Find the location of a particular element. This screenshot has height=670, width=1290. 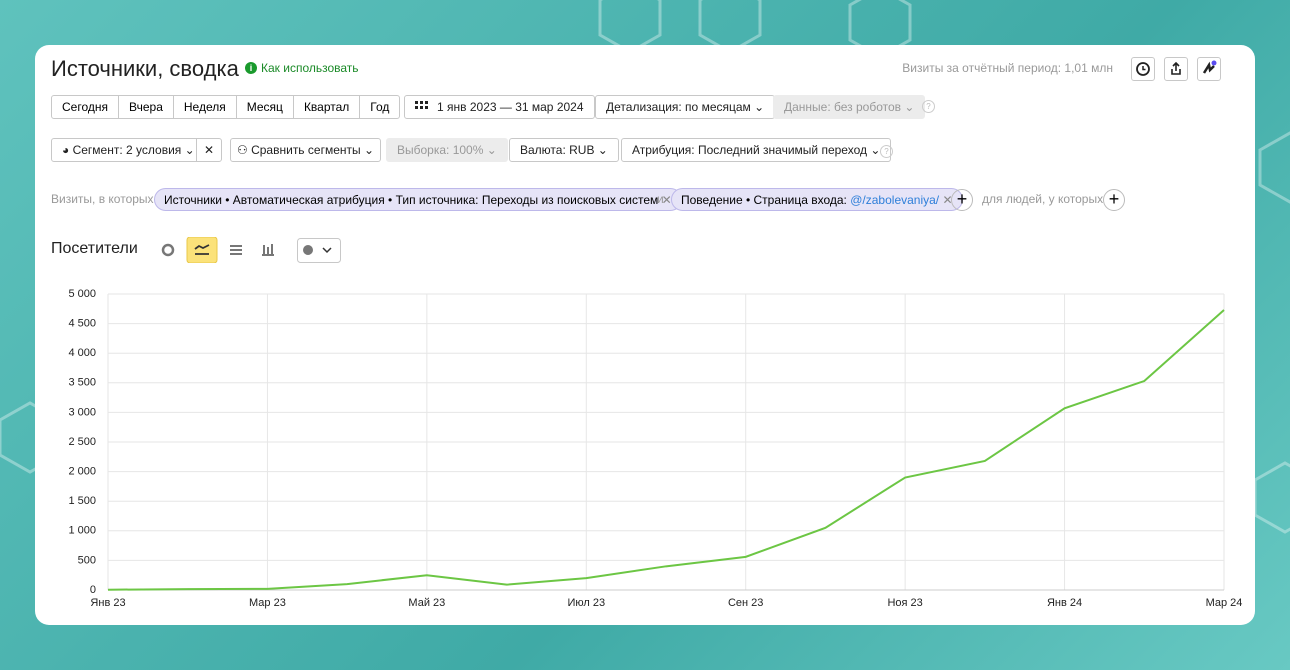

period-button: Вчера is located at coordinates (145, 107).